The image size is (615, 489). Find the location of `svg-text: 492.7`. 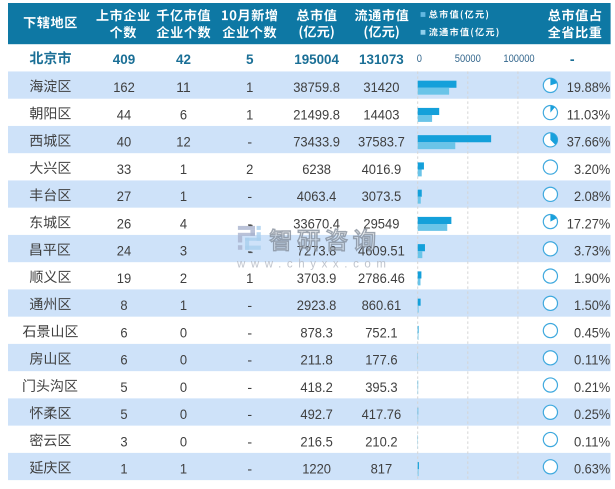

svg-text: 492.7 is located at coordinates (316, 415).